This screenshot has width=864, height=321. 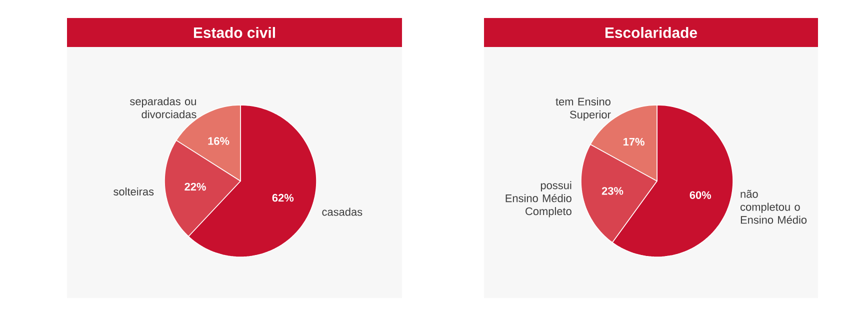 What do you see at coordinates (701, 195) in the screenshot?
I see `data-label: 60%` at bounding box center [701, 195].